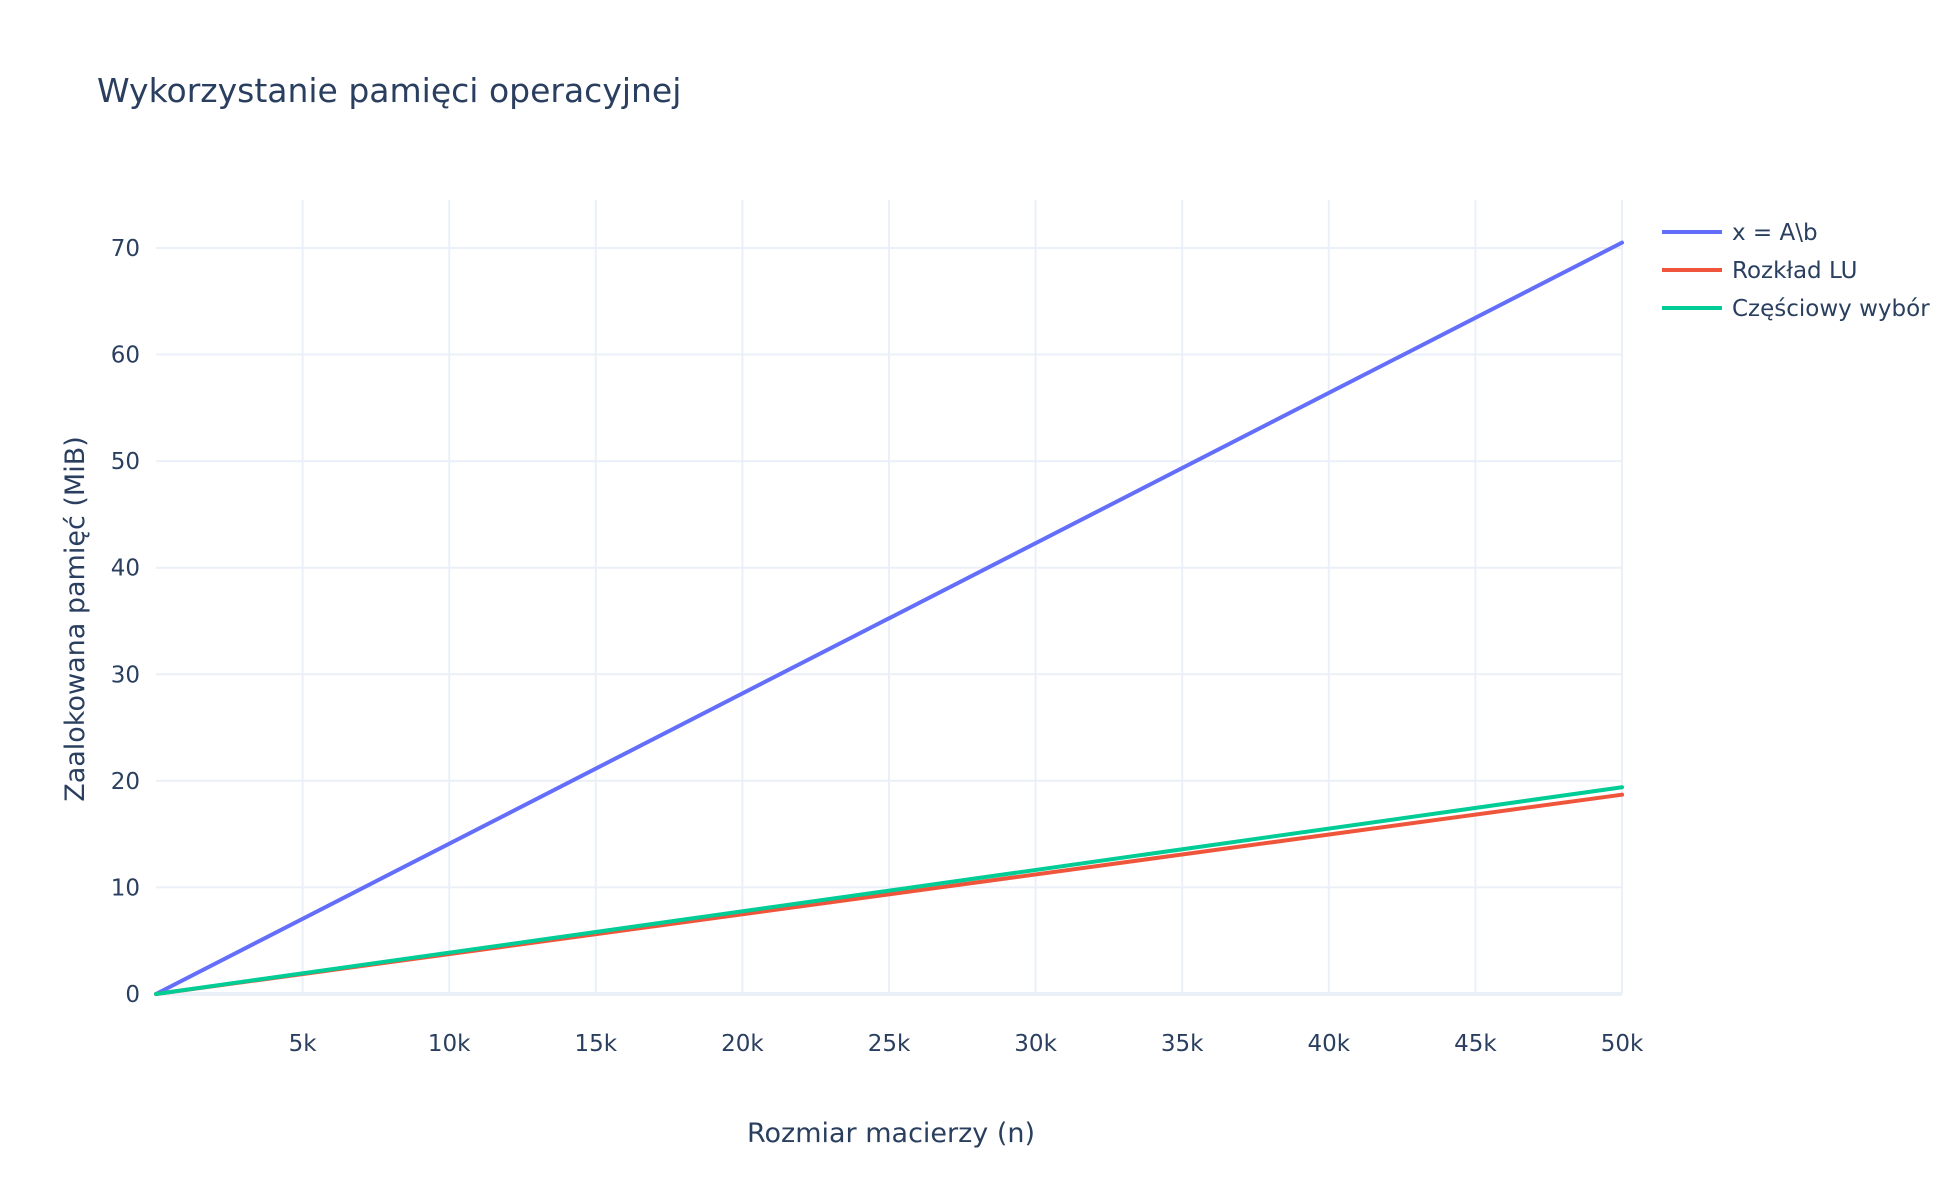 Image resolution: width=1960 pixels, height=1200 pixels. I want to click on x-tick-label: 15k, so click(596, 1044).